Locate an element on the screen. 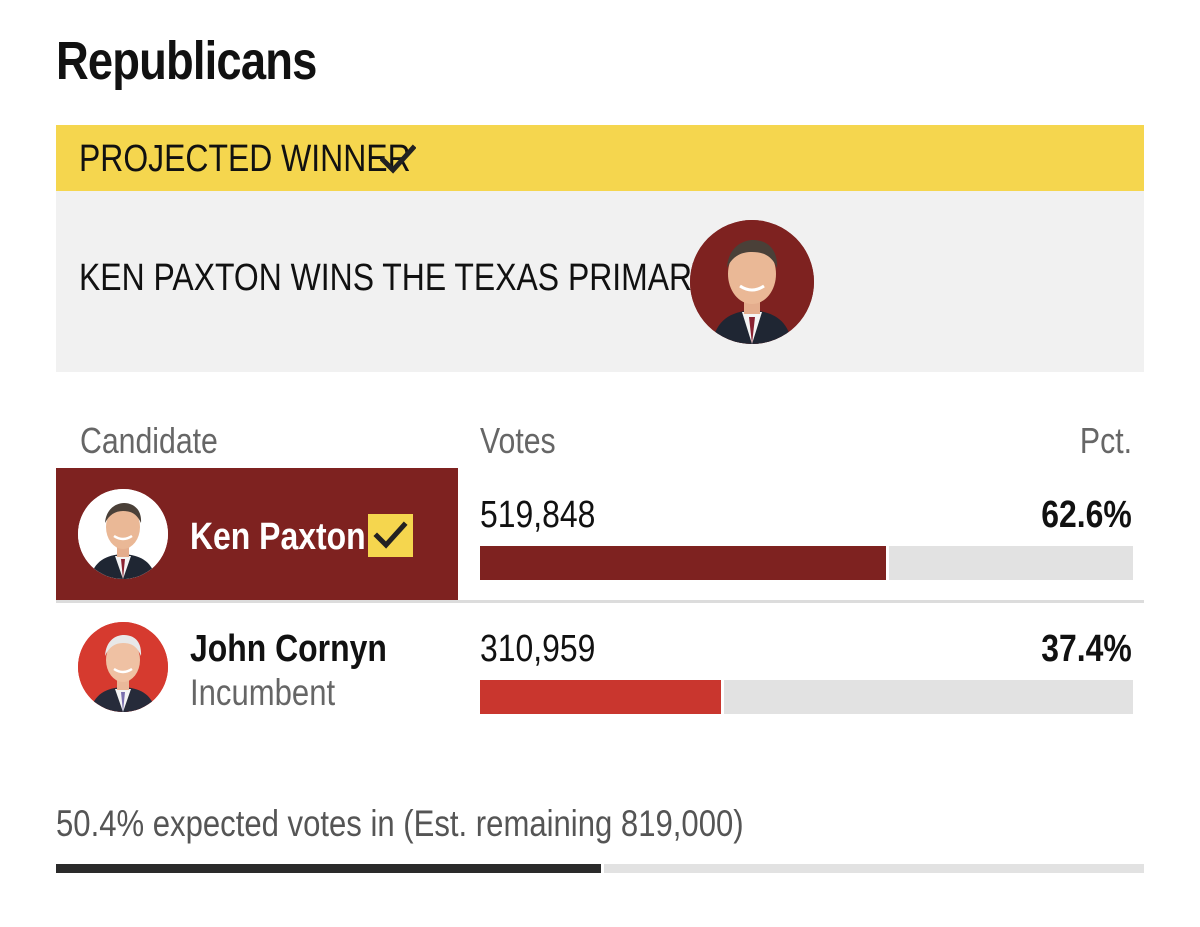 This screenshot has height=927, width=1200. column-header-votes: Votes is located at coordinates (518, 440).